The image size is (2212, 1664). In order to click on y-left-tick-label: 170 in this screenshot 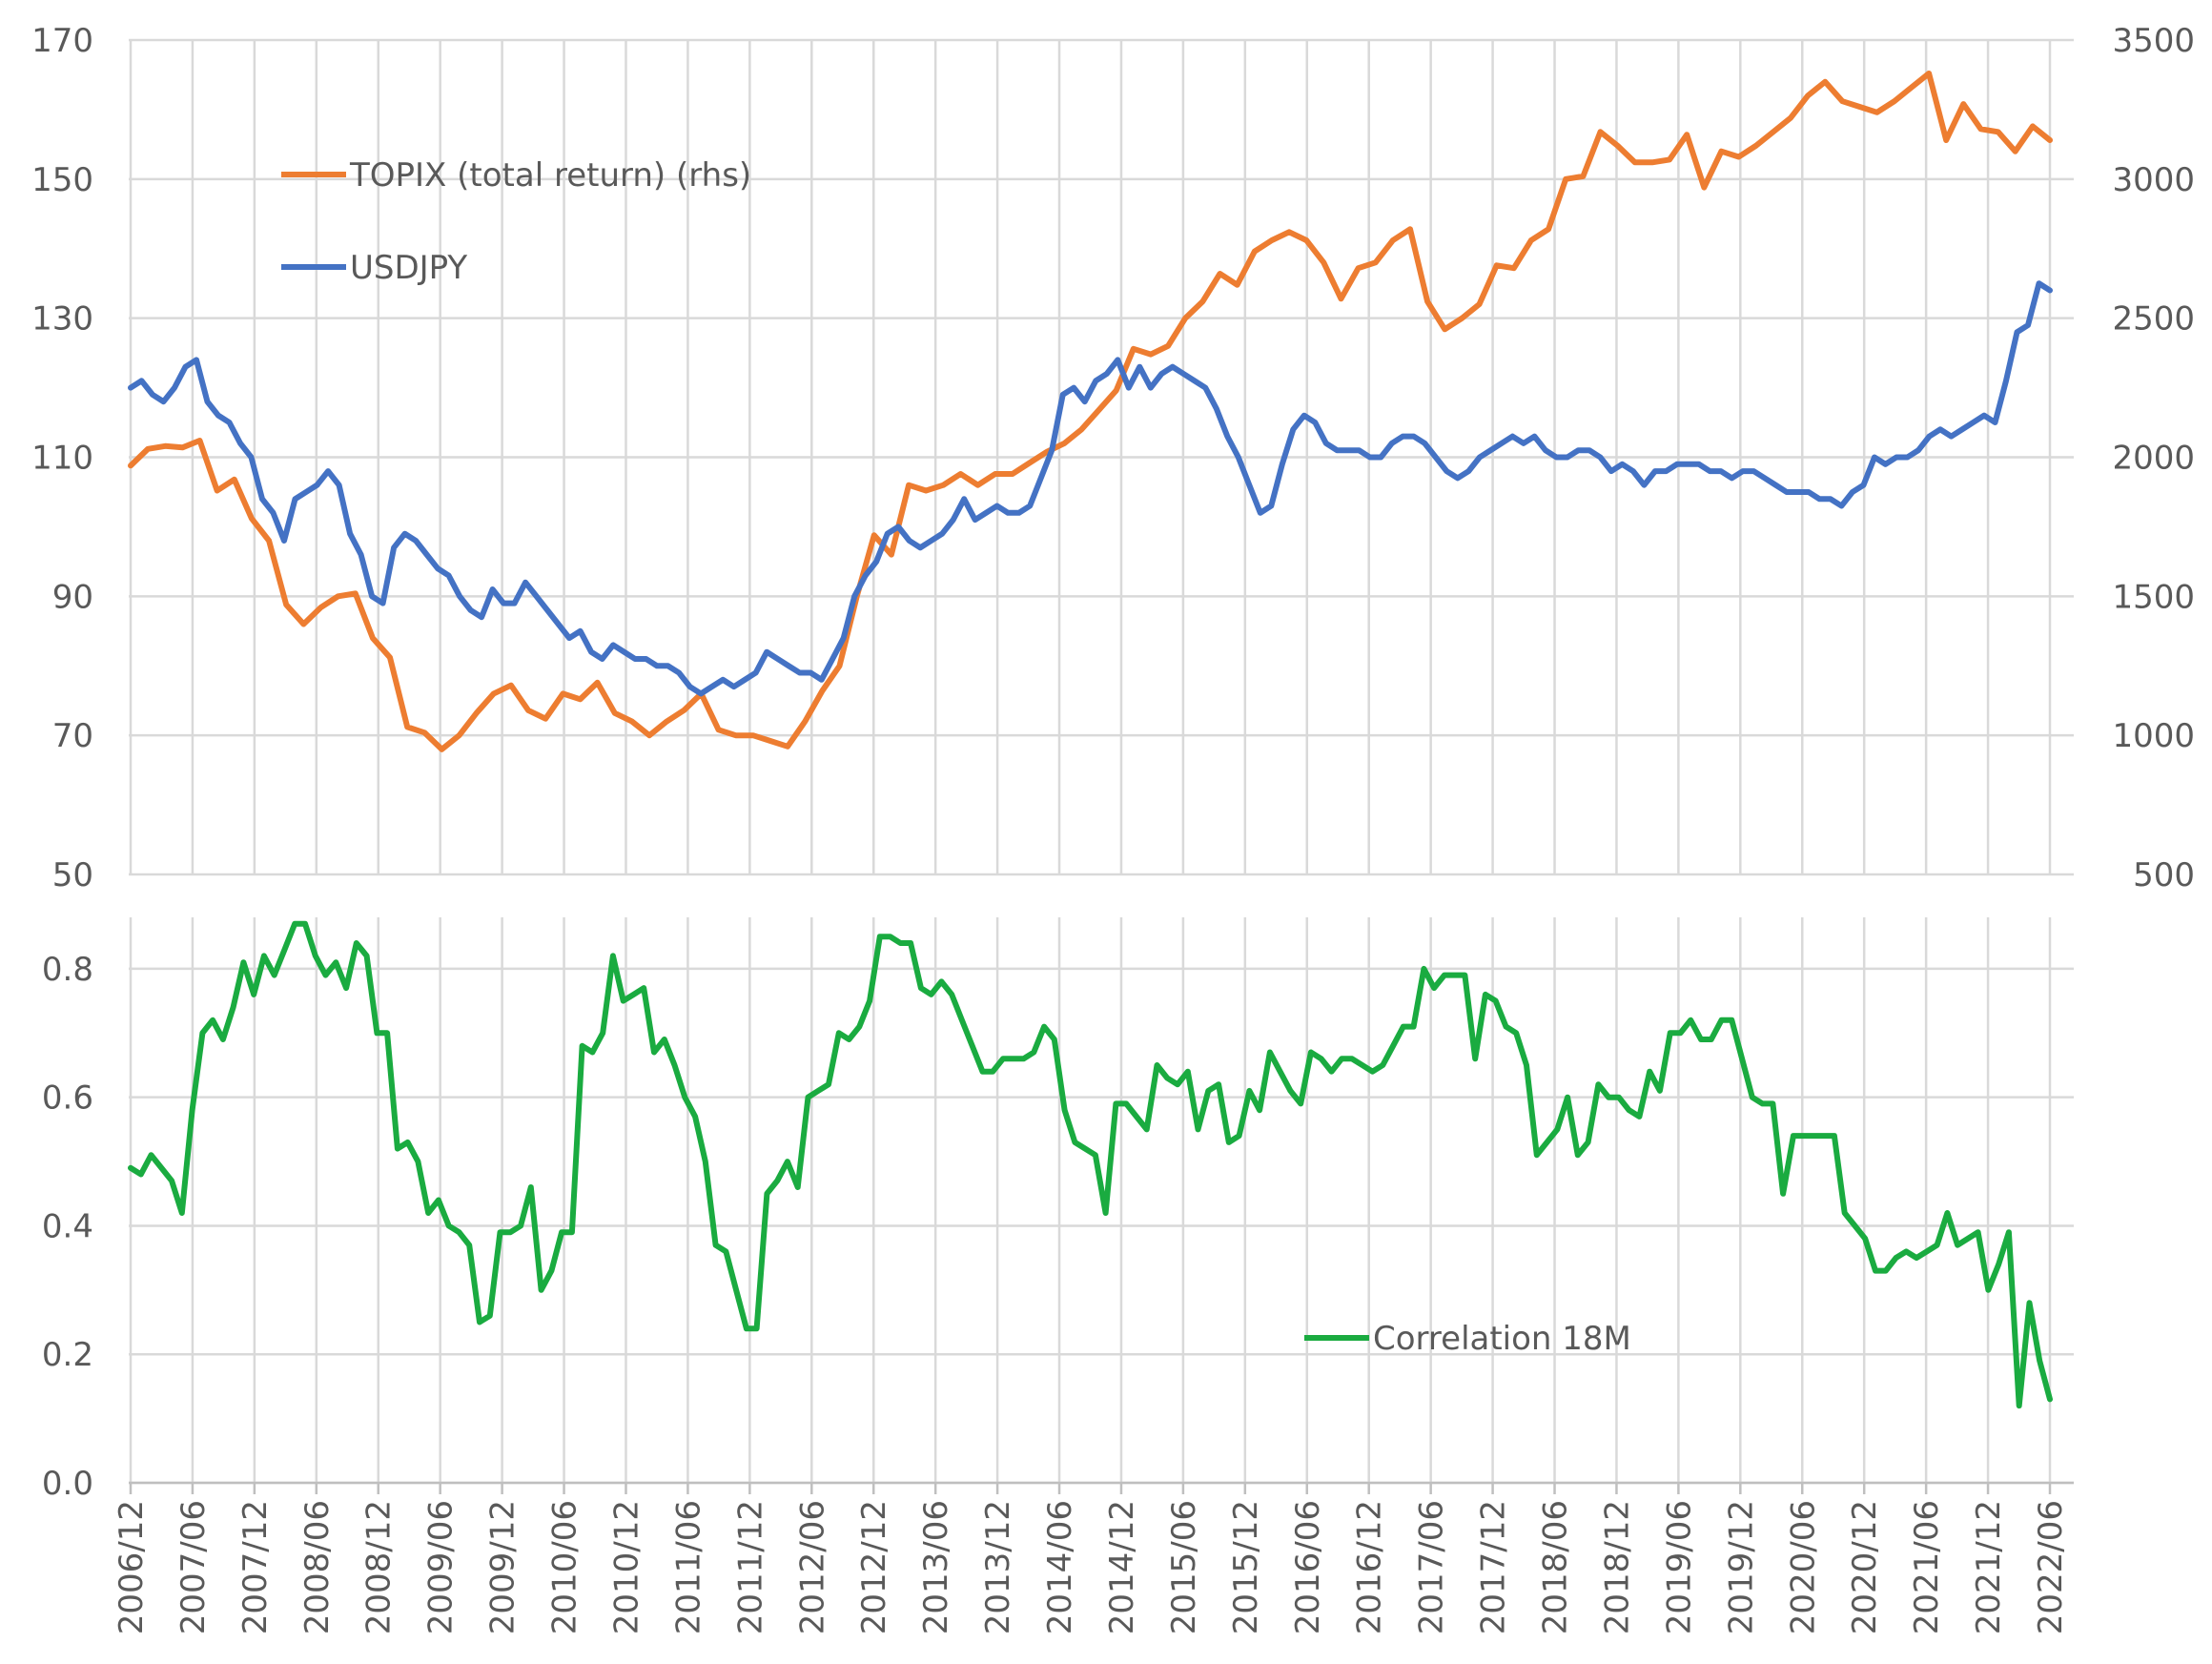, I will do `click(62, 41)`.